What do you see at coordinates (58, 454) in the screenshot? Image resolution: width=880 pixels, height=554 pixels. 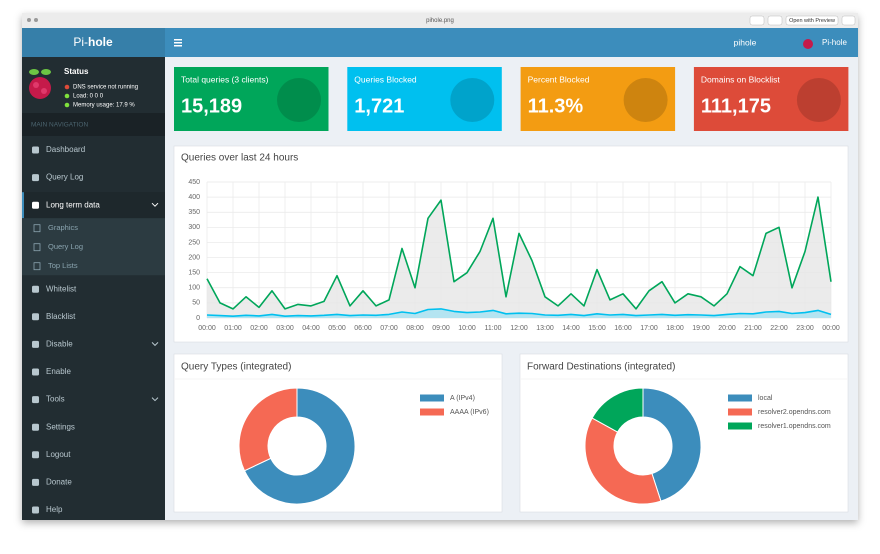 I see `nav-item: Logout` at bounding box center [58, 454].